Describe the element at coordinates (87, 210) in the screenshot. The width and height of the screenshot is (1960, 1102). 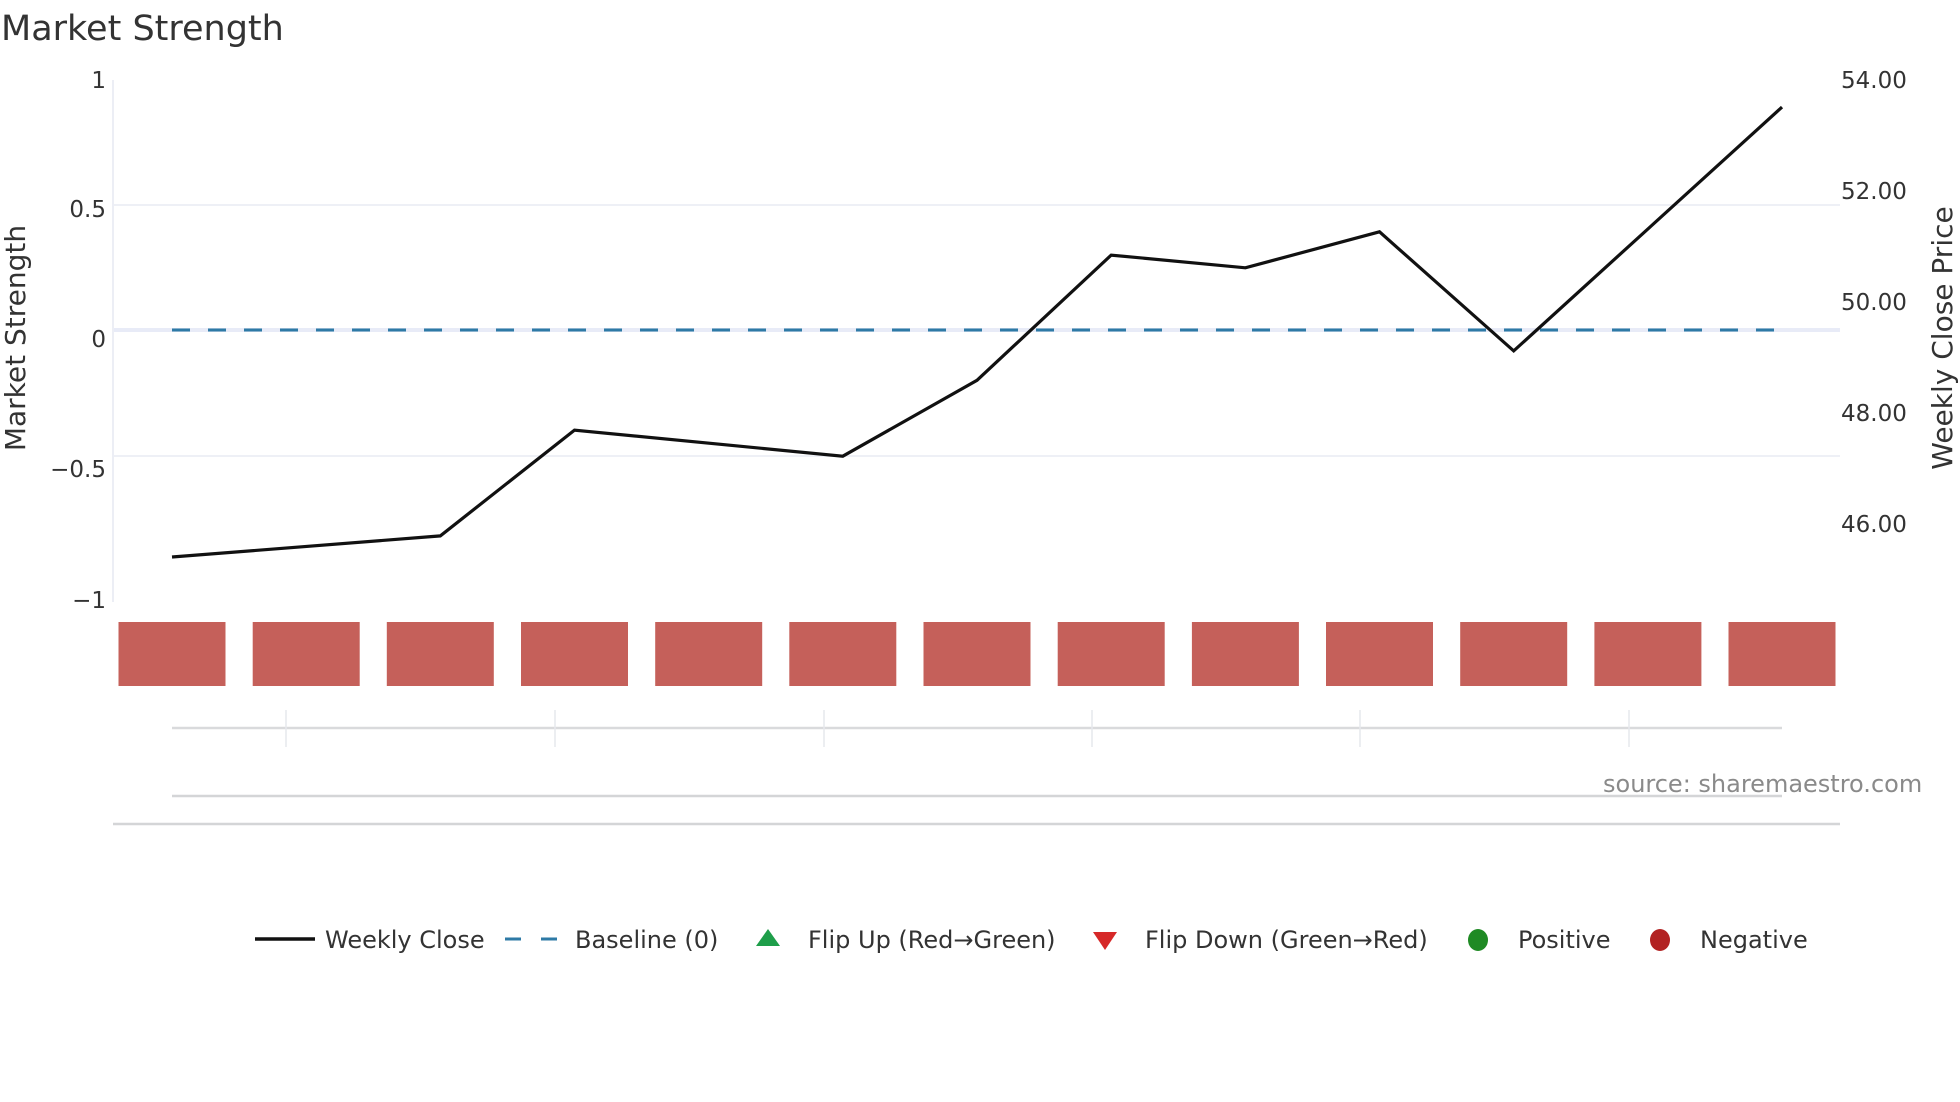
I see `y-tick: 0.5` at that location.